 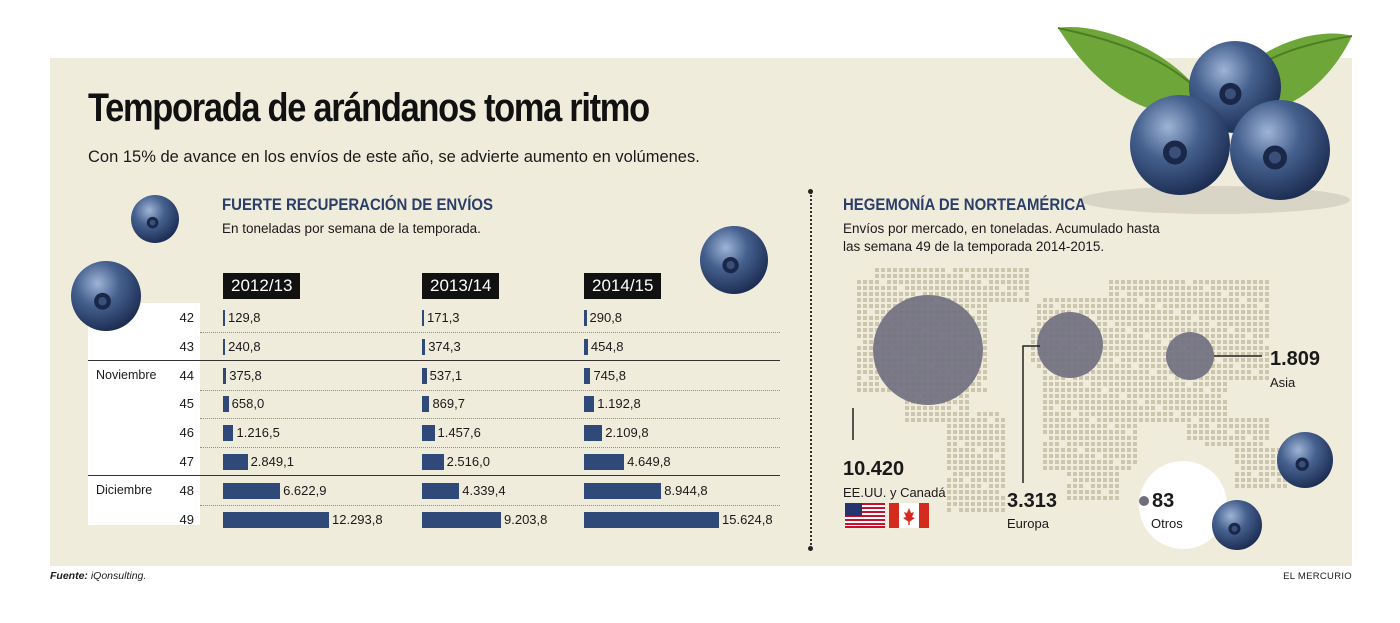 I want to click on left-section-description: En toneladas por semana de la temporada., so click(x=351, y=228).